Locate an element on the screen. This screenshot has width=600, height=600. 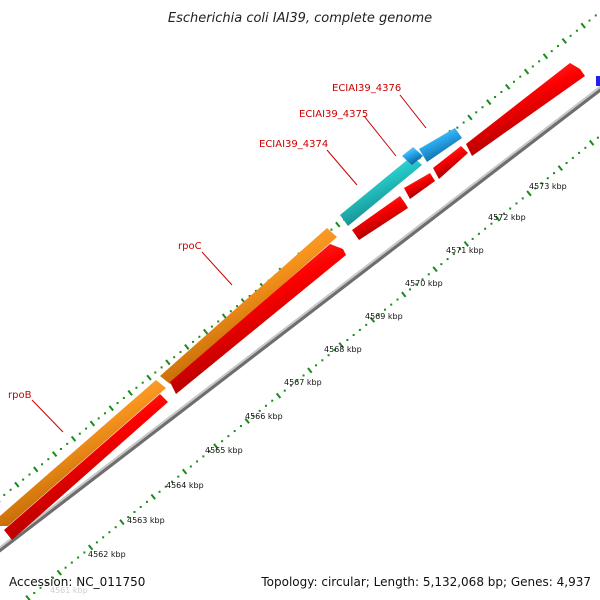
tick-label: 4564 kbp is located at coordinates (185, 485).